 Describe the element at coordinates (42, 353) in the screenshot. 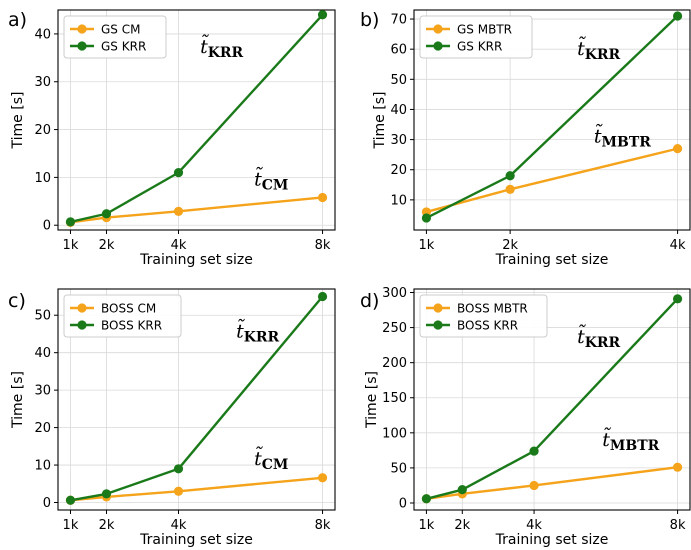

I see `y-tick-label: 40` at that location.